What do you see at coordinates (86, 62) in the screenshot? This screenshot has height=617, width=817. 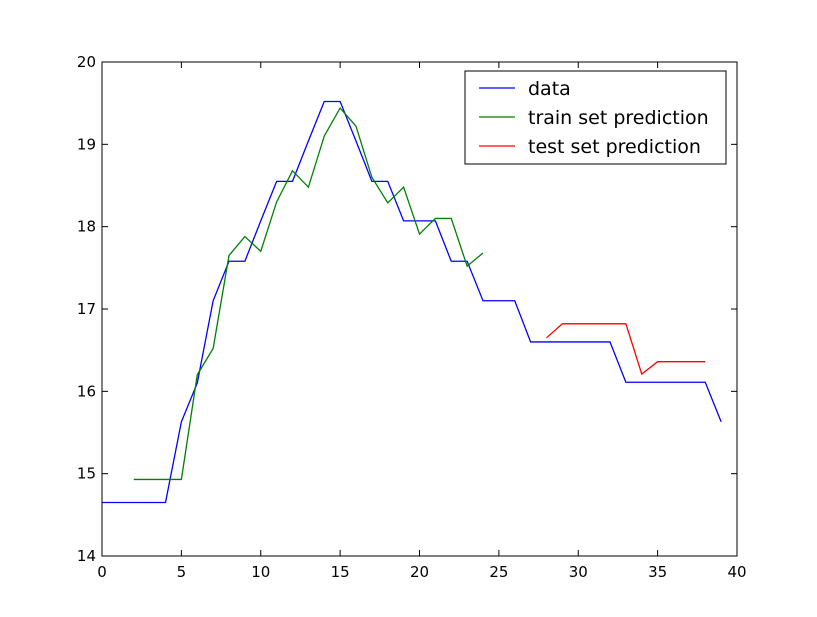 I see `y-tick-label: 20` at bounding box center [86, 62].